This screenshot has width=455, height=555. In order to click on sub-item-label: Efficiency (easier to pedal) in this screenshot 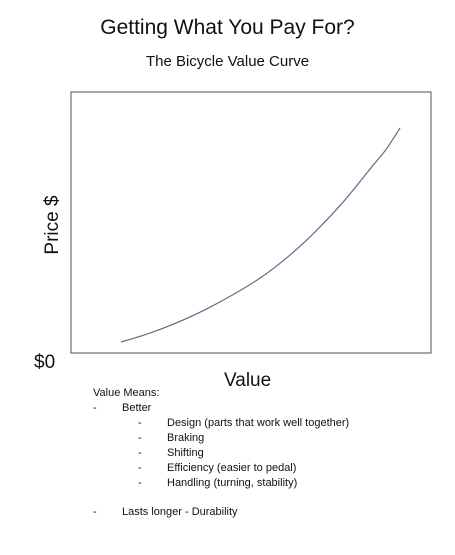, I will do `click(232, 468)`.